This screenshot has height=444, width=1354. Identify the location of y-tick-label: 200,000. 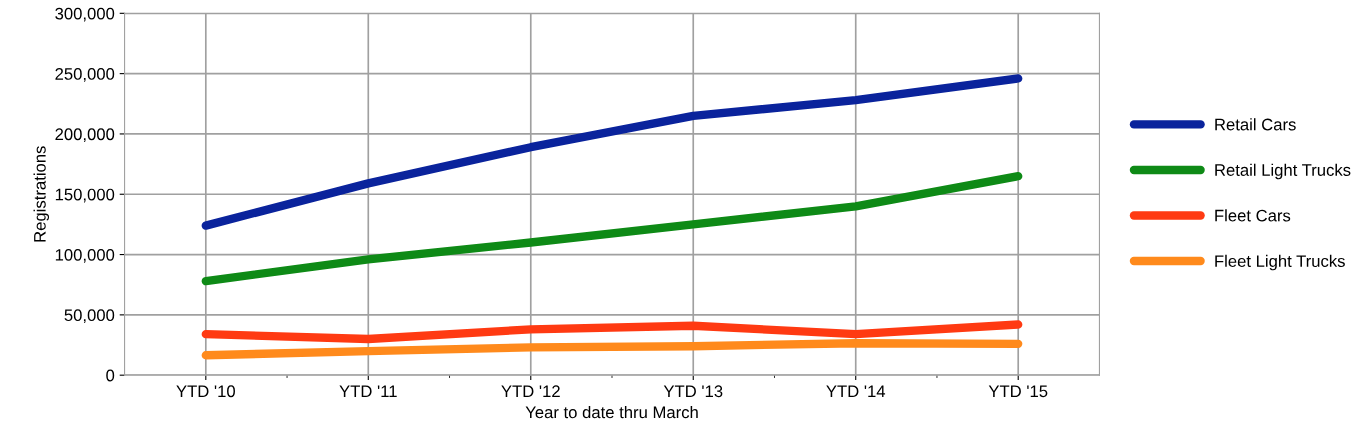
(85, 135).